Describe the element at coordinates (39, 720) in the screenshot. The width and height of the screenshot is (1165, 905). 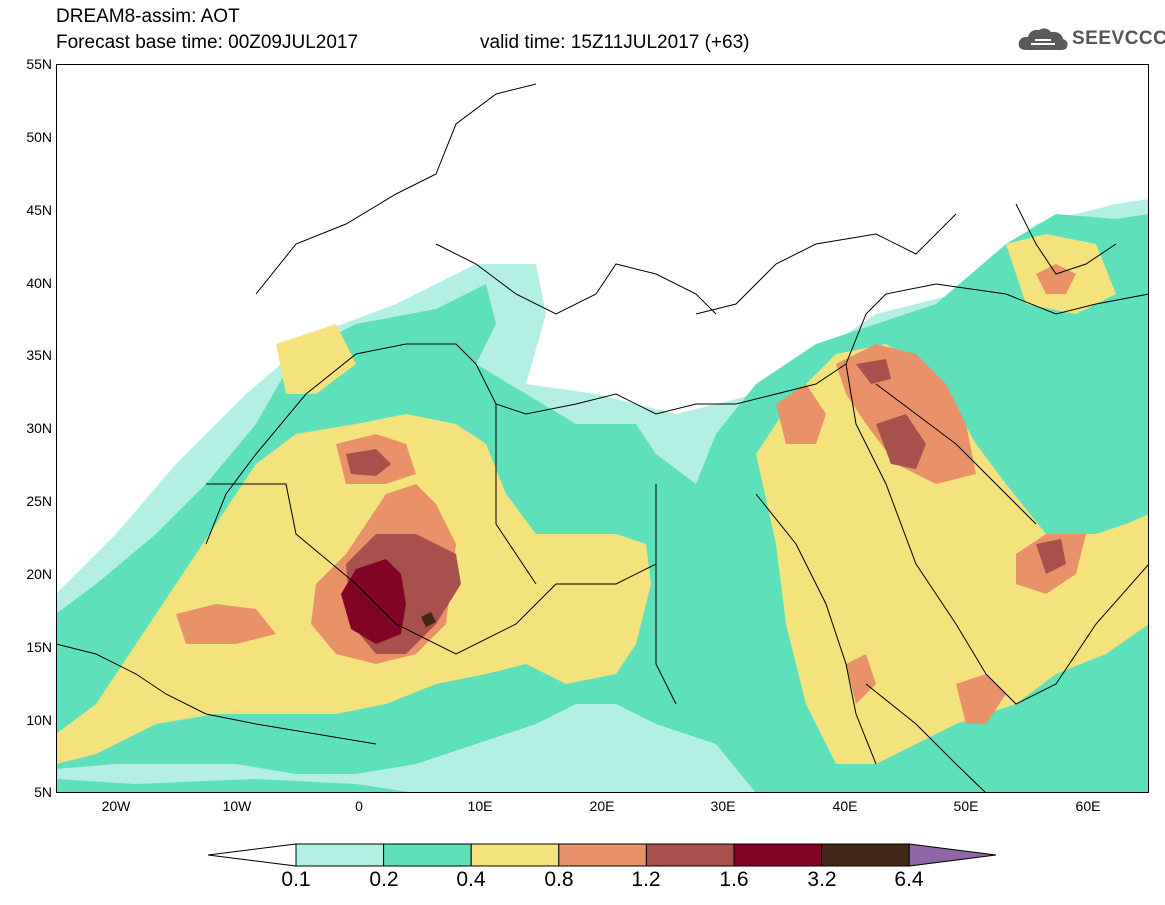
I see `lat-label: 10N` at that location.